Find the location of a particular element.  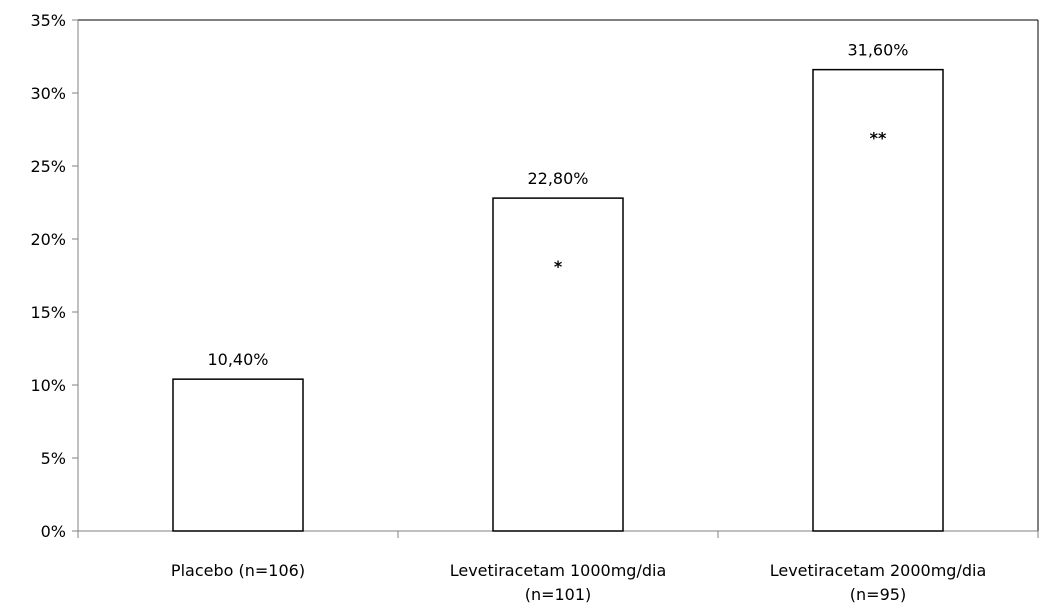

bar-value-label: 10,40% is located at coordinates (237, 359).